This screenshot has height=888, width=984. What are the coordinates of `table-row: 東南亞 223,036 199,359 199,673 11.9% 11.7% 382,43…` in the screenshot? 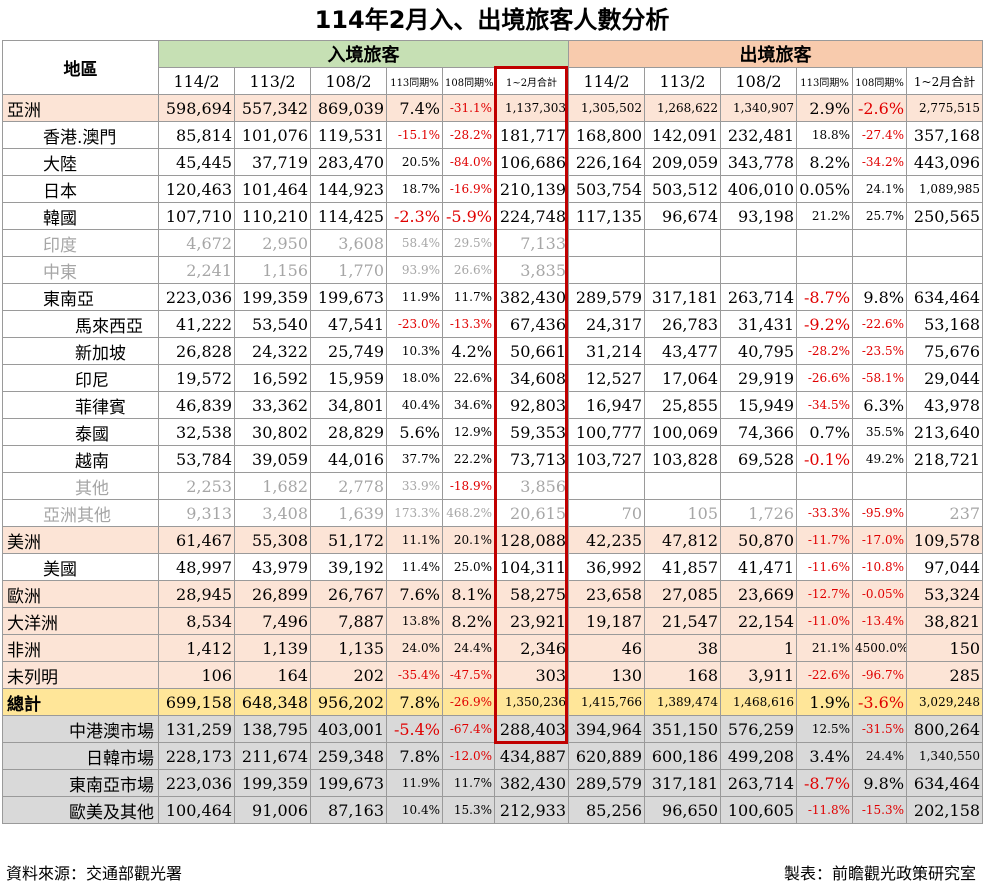 It's located at (493, 297).